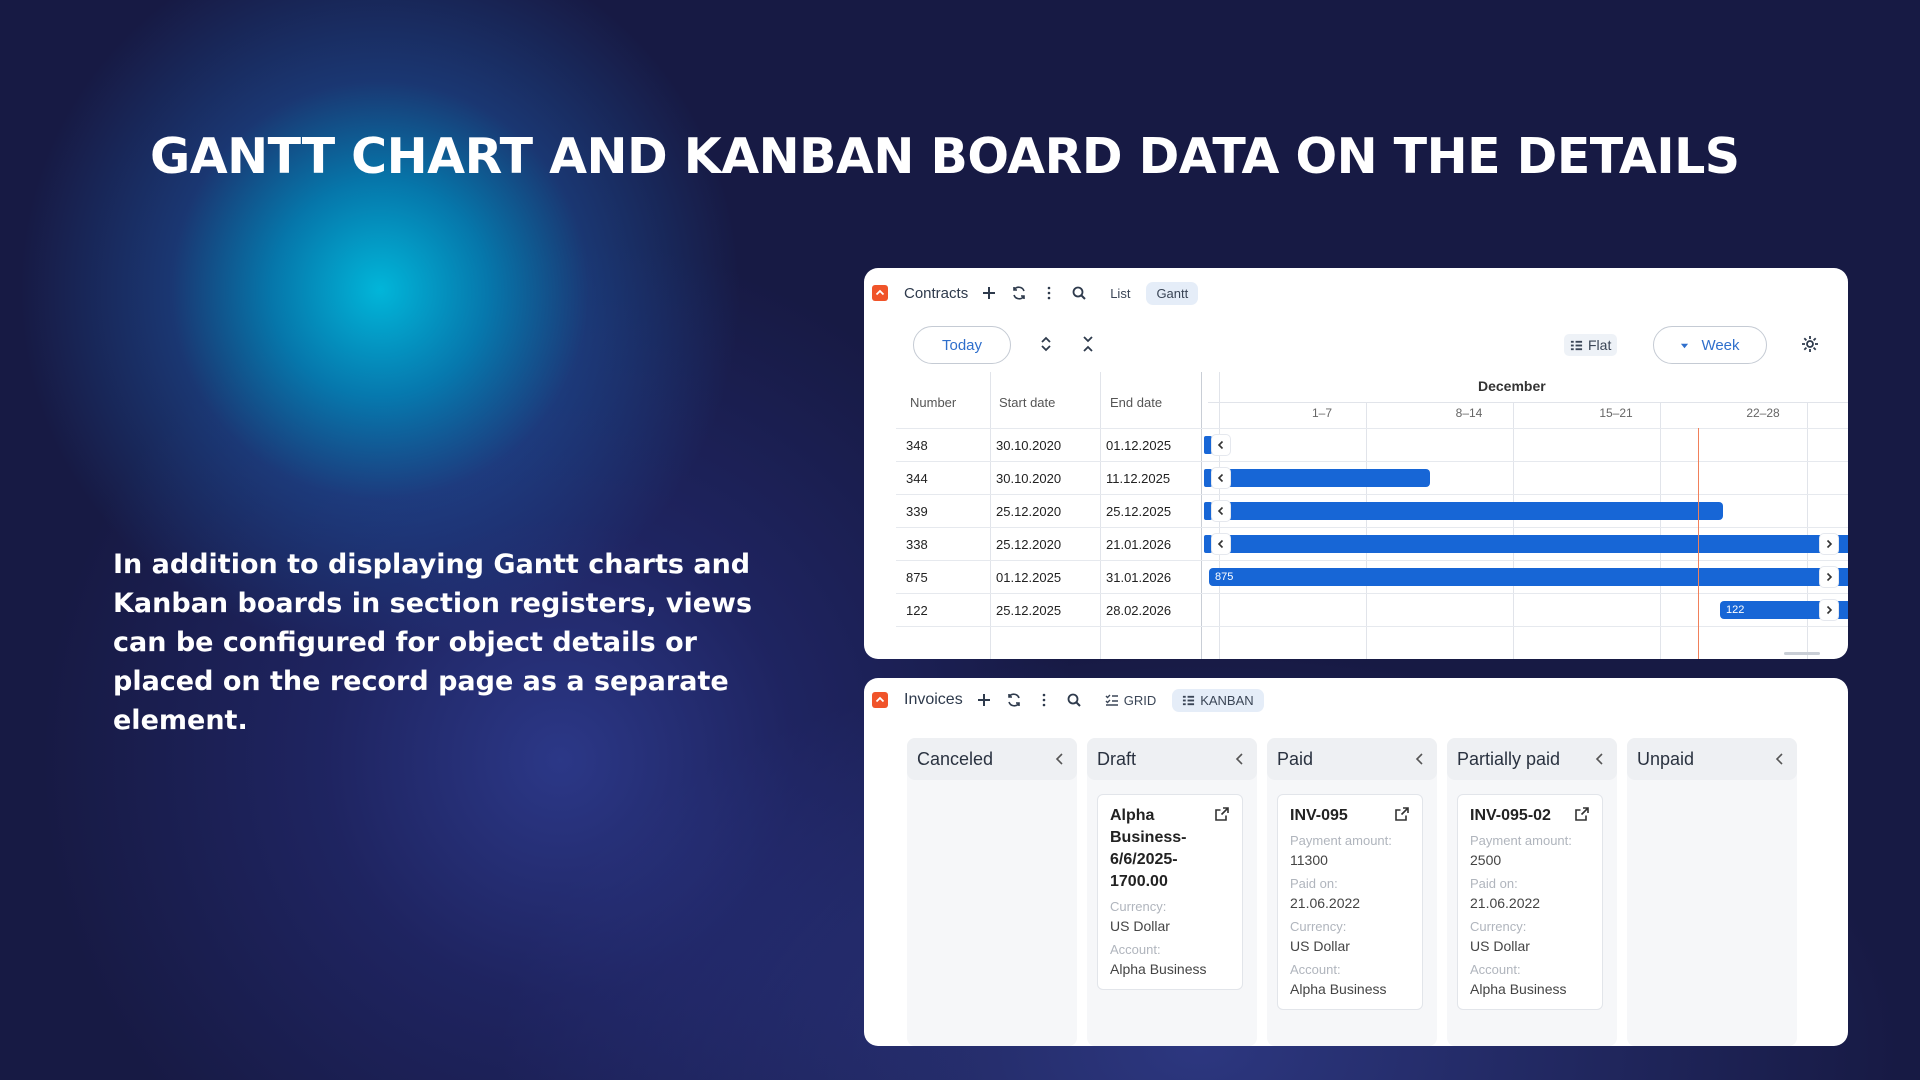 This screenshot has height=1080, width=1920. I want to click on month-label: December, so click(1512, 386).